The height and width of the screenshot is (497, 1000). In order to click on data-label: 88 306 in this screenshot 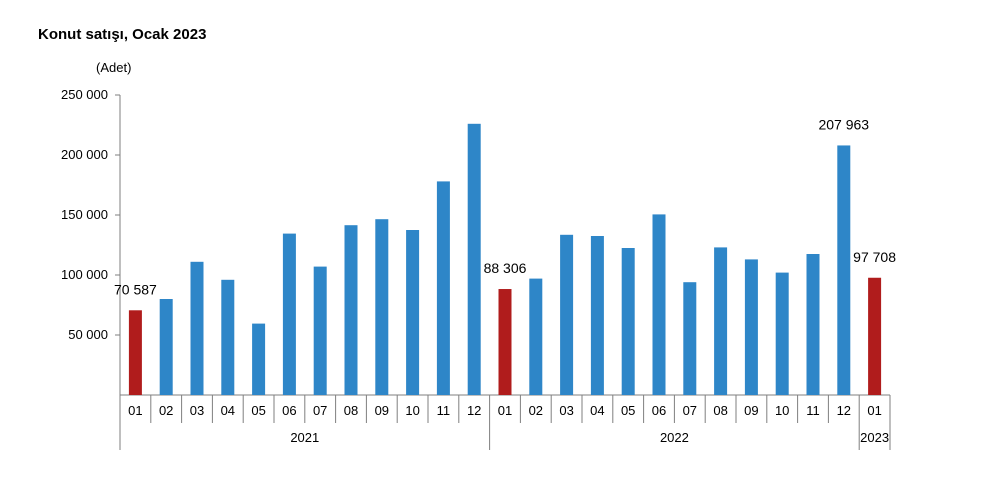, I will do `click(505, 268)`.